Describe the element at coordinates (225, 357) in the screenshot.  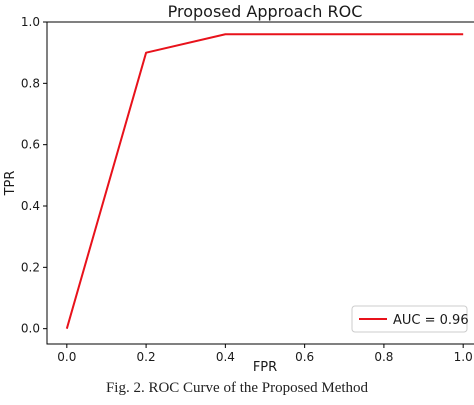
I see `x-tick-label: 0.4` at that location.